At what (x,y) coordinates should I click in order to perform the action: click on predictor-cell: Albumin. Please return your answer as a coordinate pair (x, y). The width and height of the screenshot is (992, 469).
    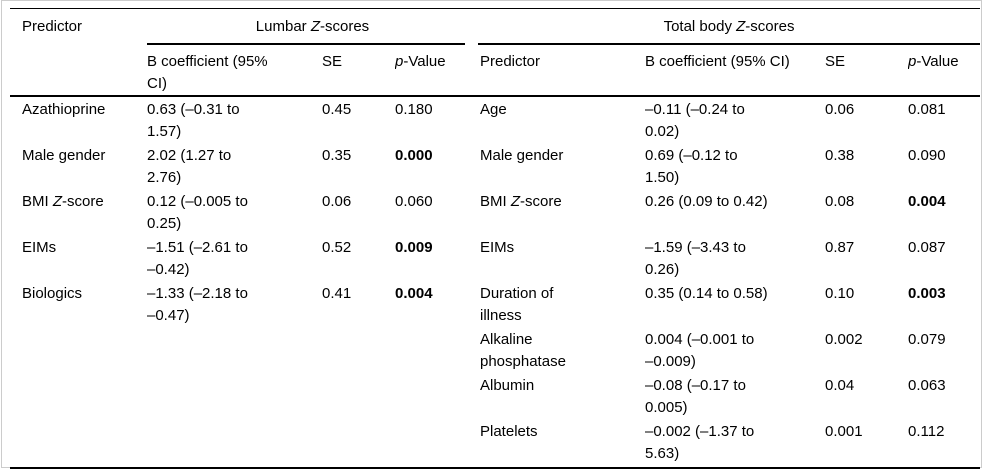
    Looking at the image, I should click on (507, 385).